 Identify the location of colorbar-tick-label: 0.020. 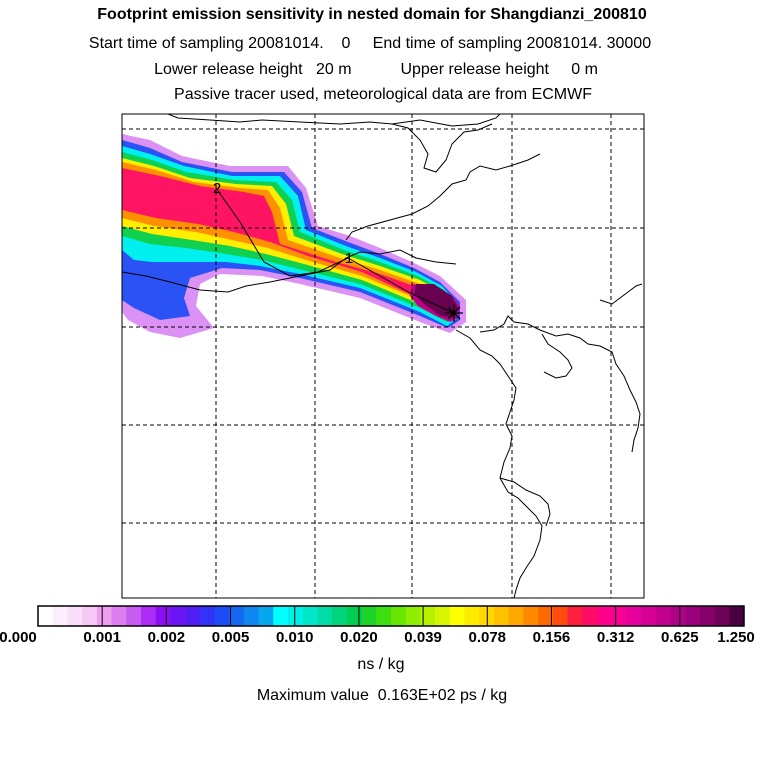
(359, 637).